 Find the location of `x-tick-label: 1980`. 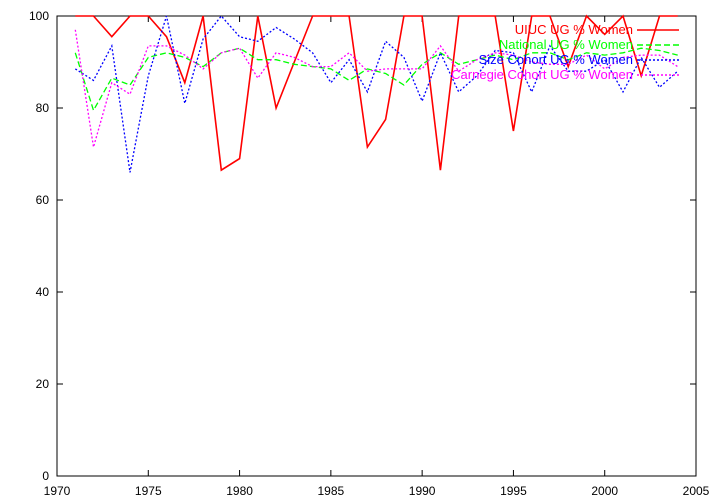

x-tick-label: 1980 is located at coordinates (239, 491).